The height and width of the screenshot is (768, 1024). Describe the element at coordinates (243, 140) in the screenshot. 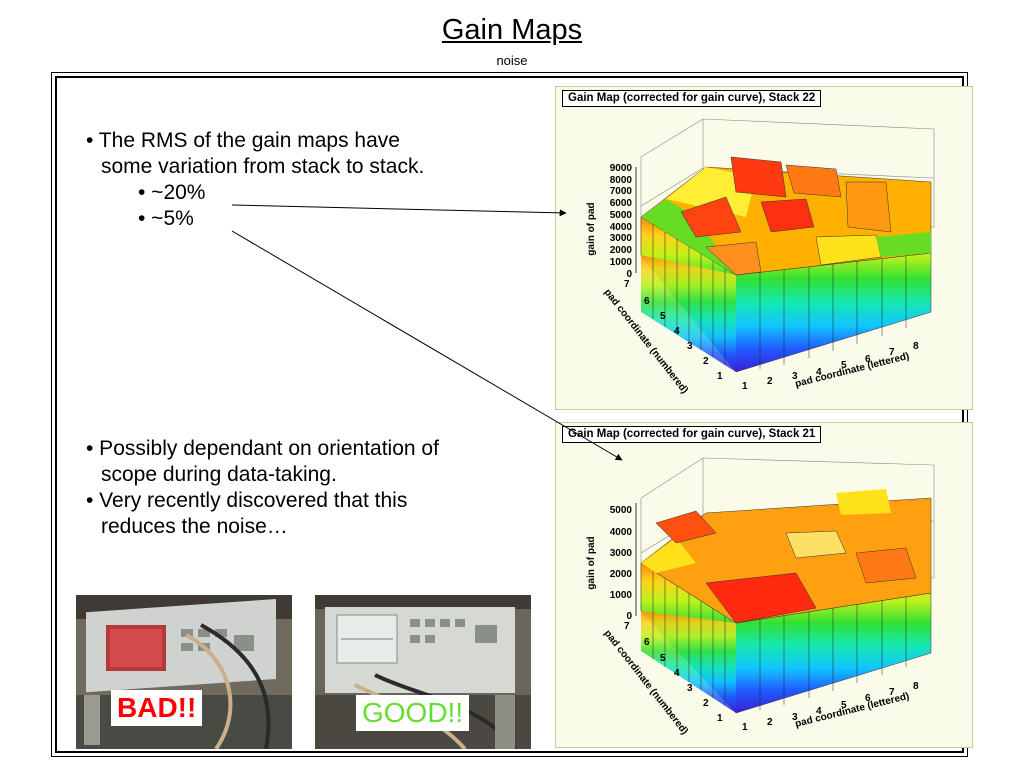

I see `bullet-rms-variation: • The RMS of the gain maps have` at that location.